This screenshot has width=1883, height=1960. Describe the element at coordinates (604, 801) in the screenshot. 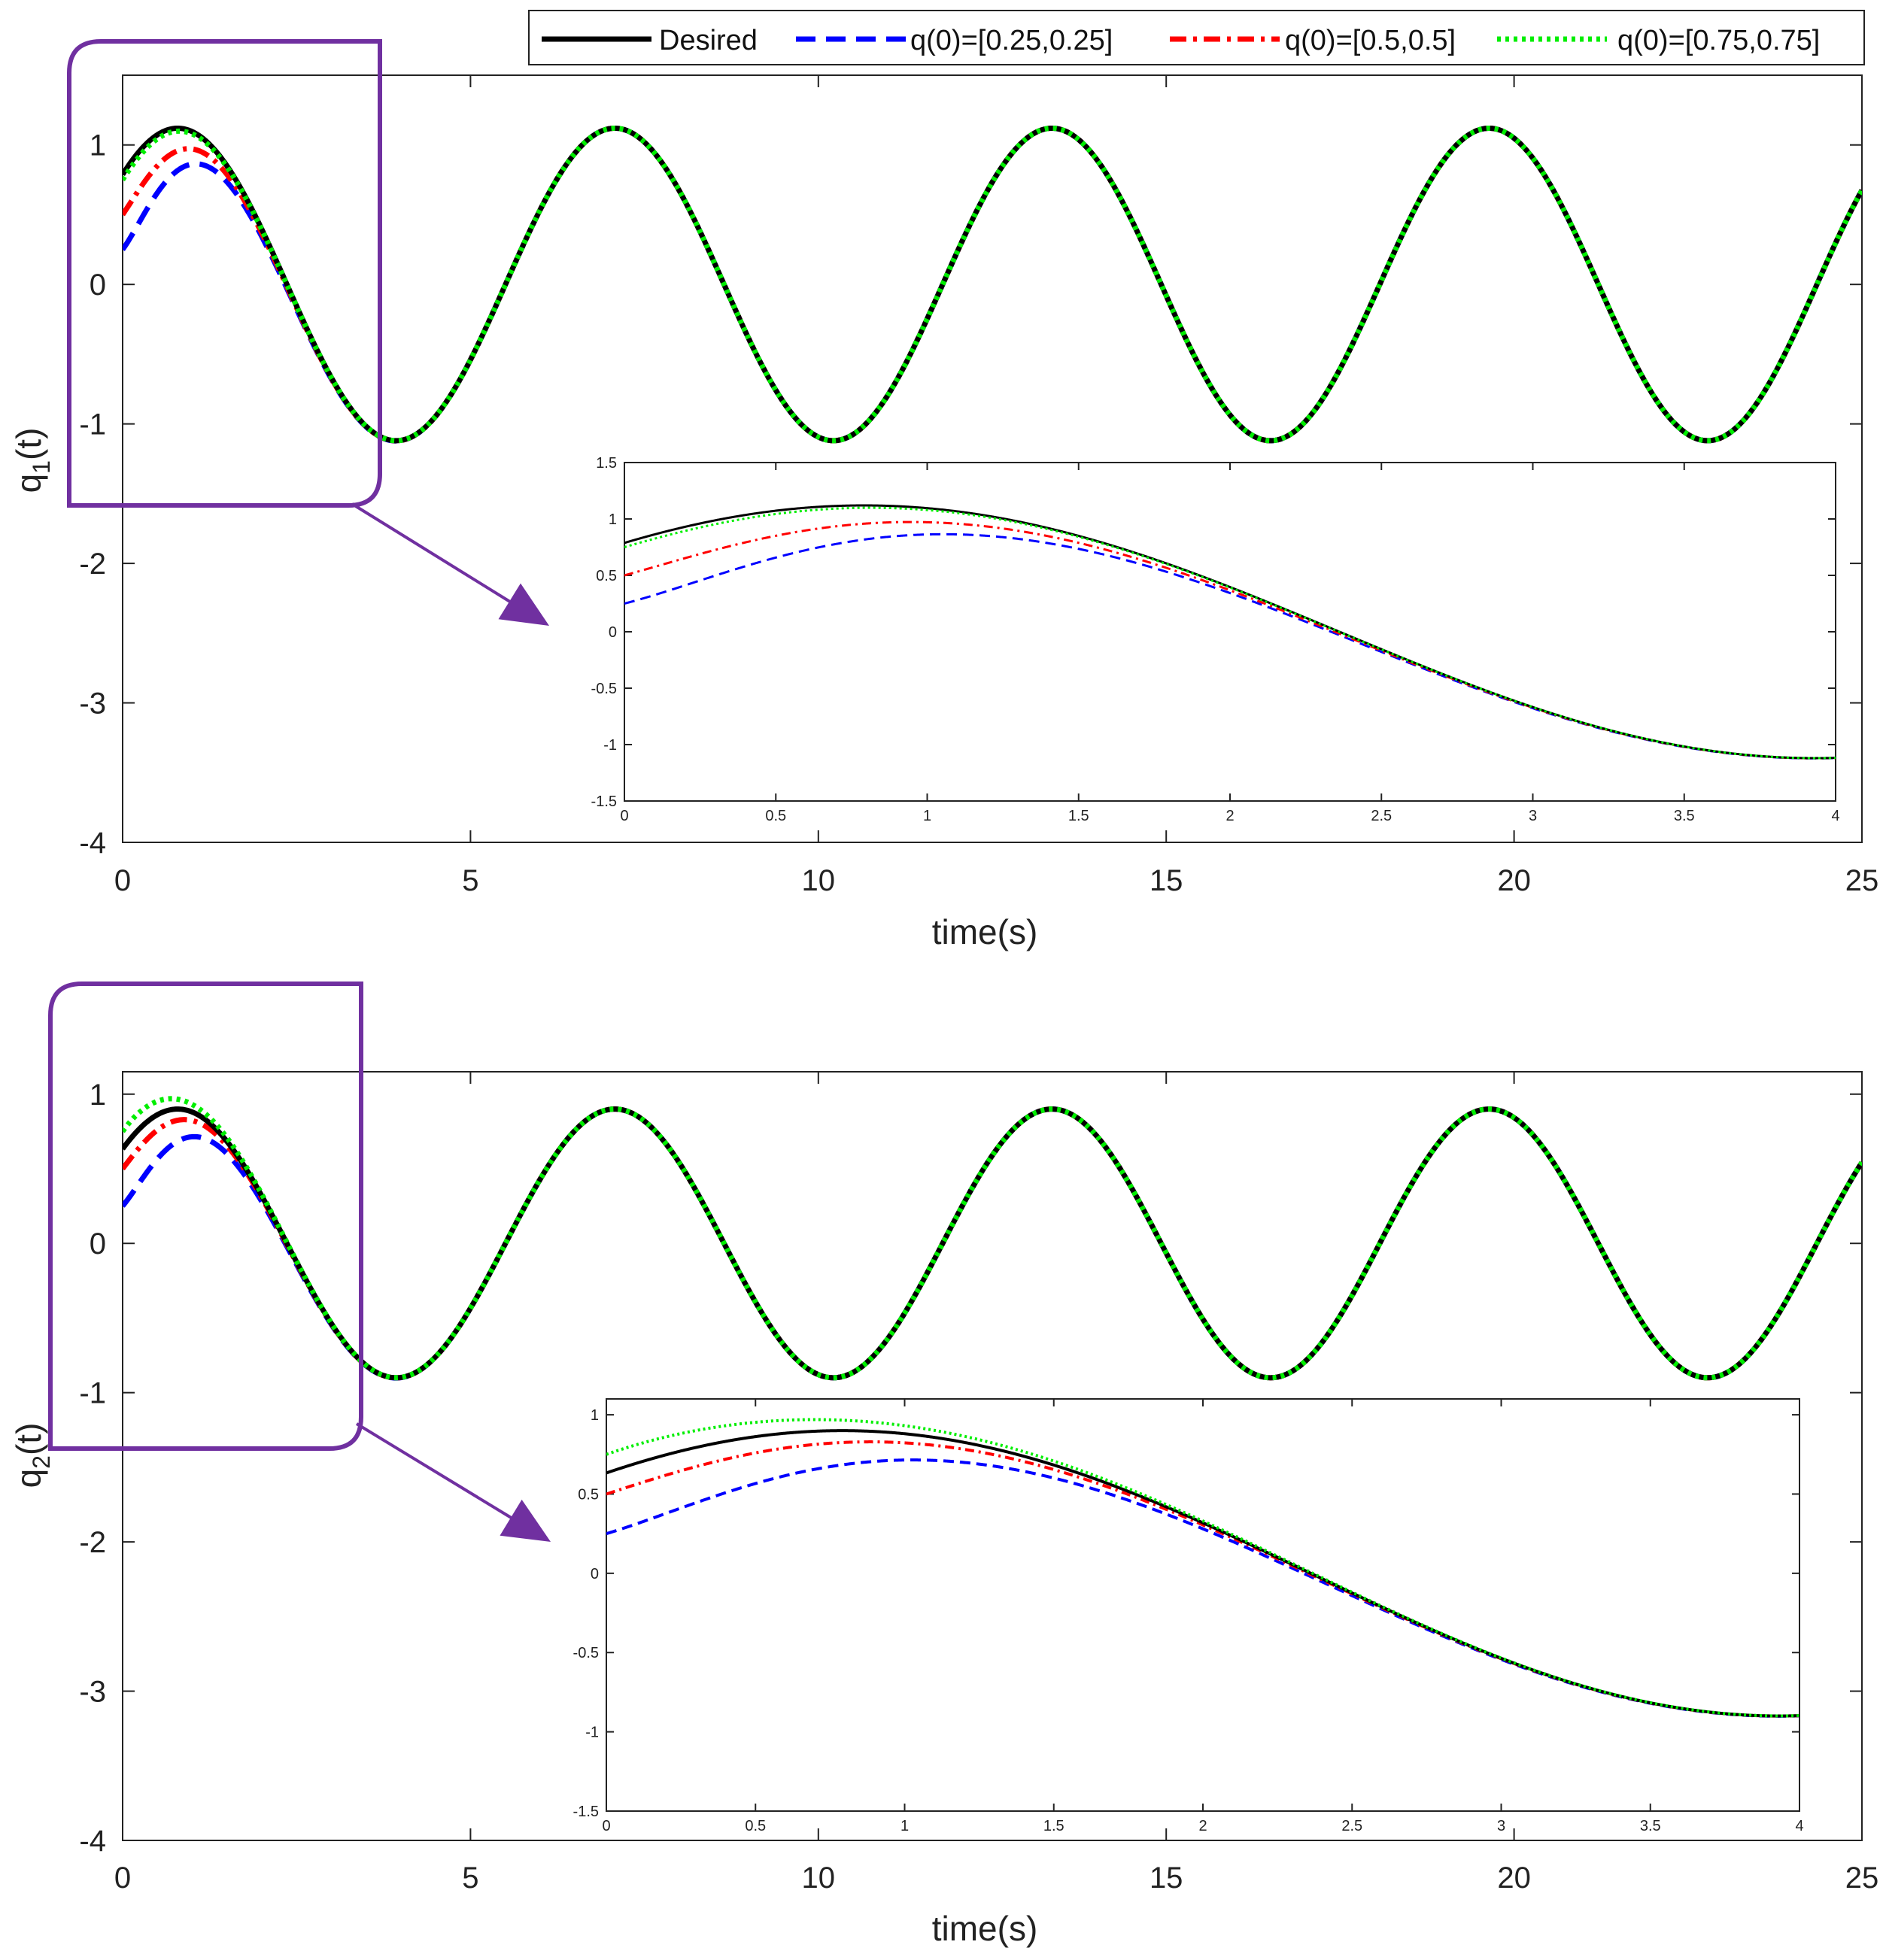

I see `panel-q1-inset-ytick-label: -1.5` at that location.